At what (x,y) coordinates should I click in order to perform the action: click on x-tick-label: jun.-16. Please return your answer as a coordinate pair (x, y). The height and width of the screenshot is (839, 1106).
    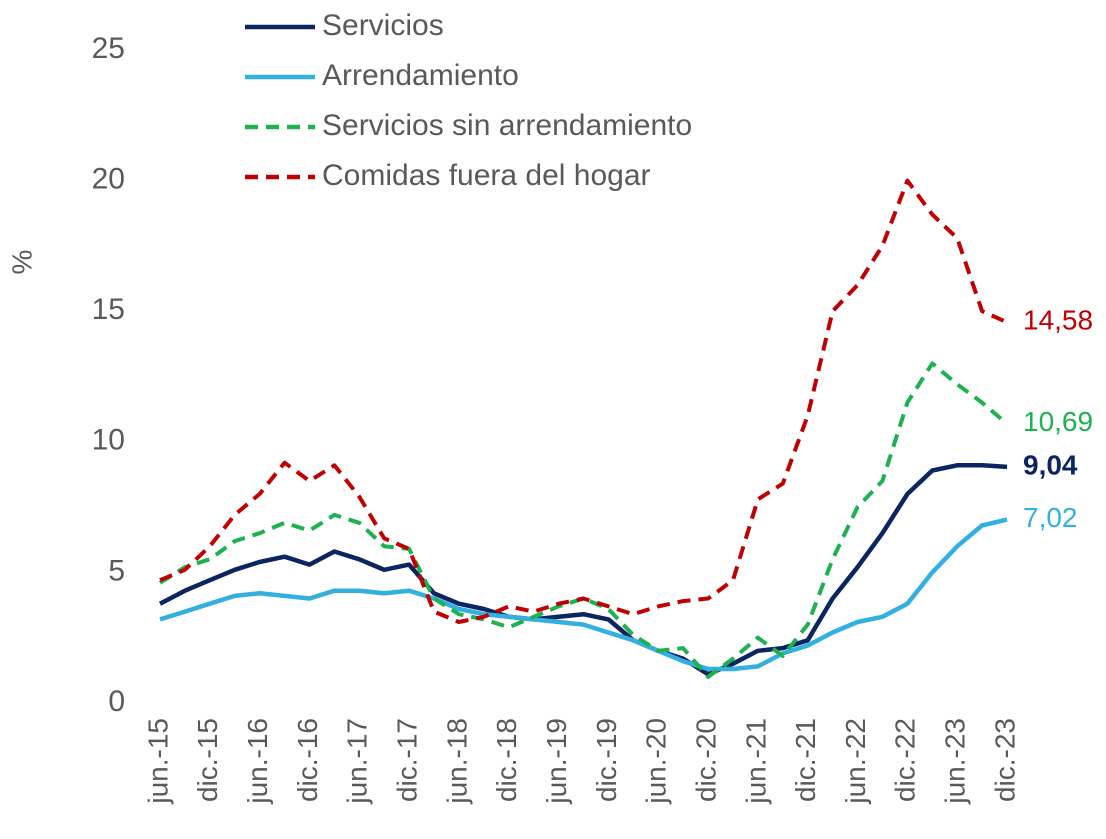
    Looking at the image, I should click on (257, 761).